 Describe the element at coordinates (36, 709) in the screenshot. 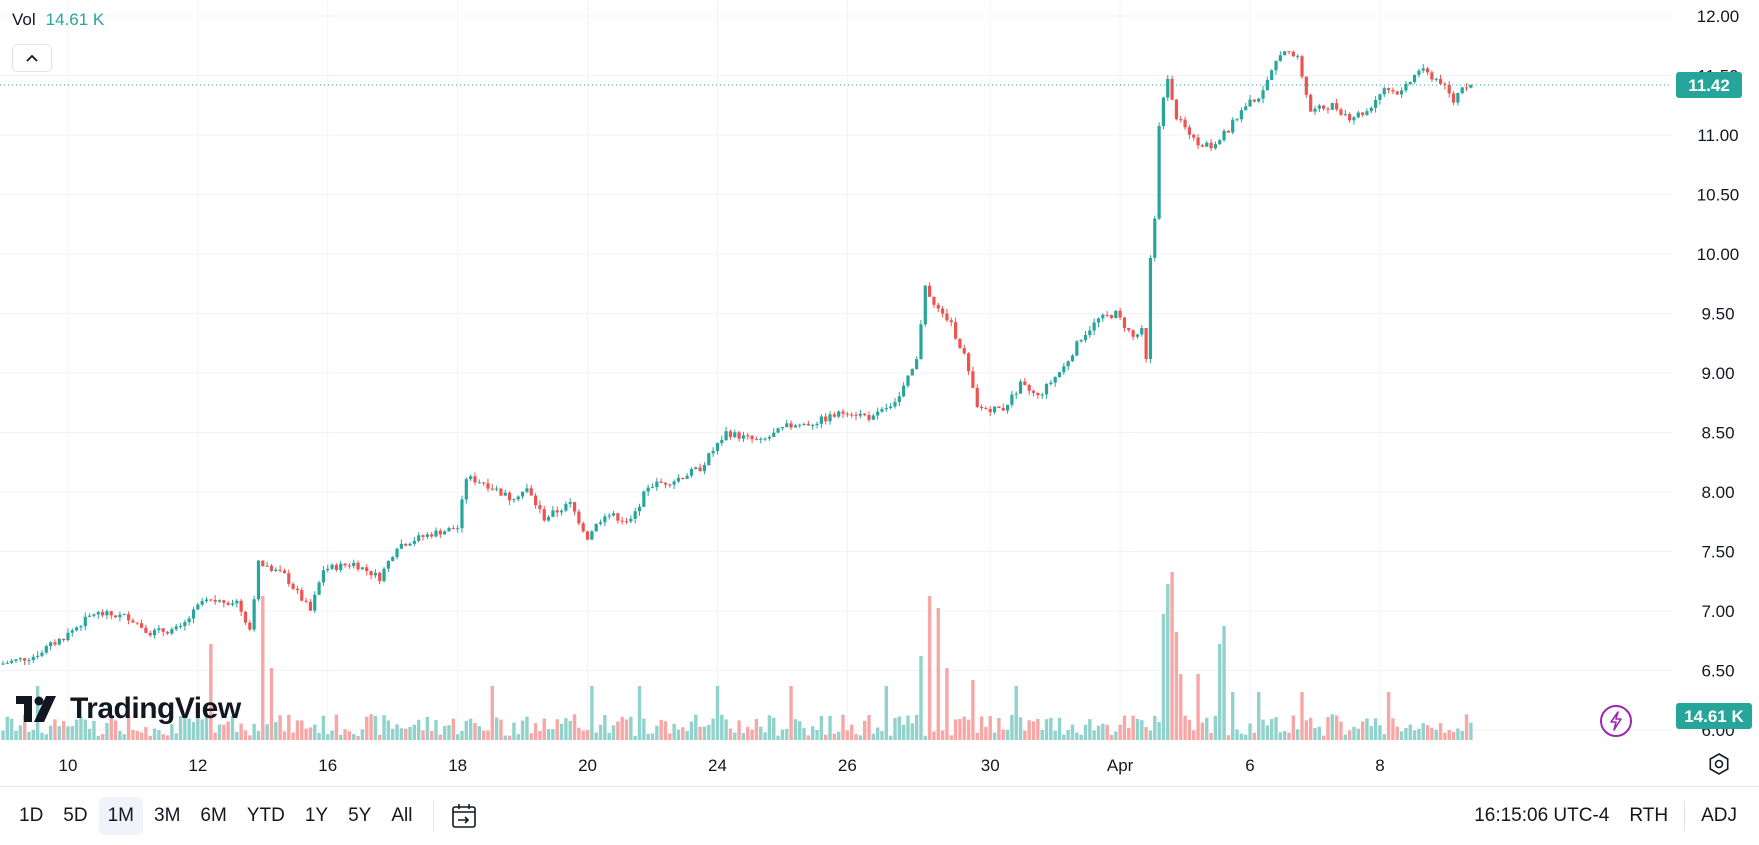

I see `tradingview-mark-icon` at that location.